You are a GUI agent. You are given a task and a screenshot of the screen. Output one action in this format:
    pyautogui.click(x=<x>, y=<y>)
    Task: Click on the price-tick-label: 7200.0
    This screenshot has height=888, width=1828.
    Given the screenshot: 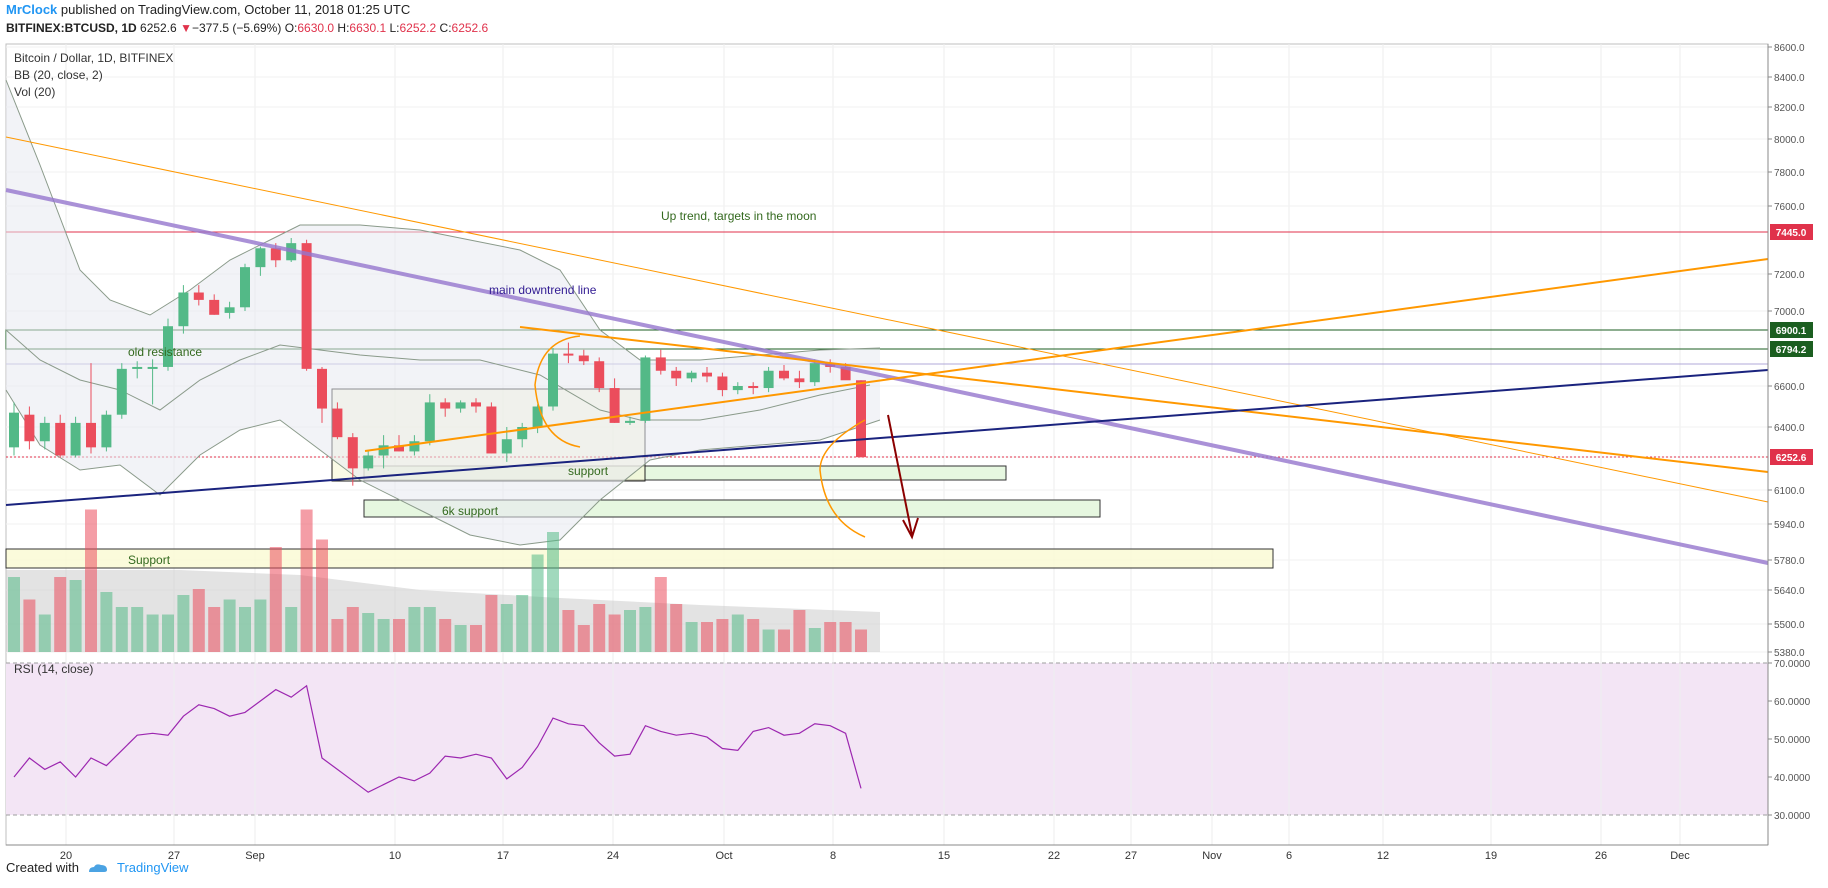 What is the action you would take?
    pyautogui.click(x=1789, y=275)
    